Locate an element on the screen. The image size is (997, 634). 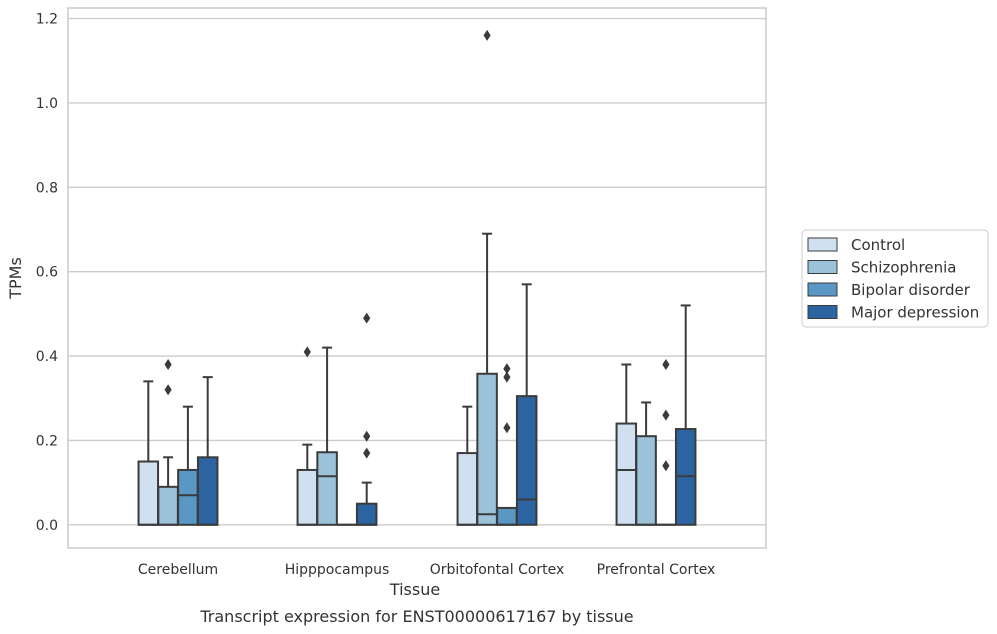
legend-item: Bipolar disorder is located at coordinates (889, 290).